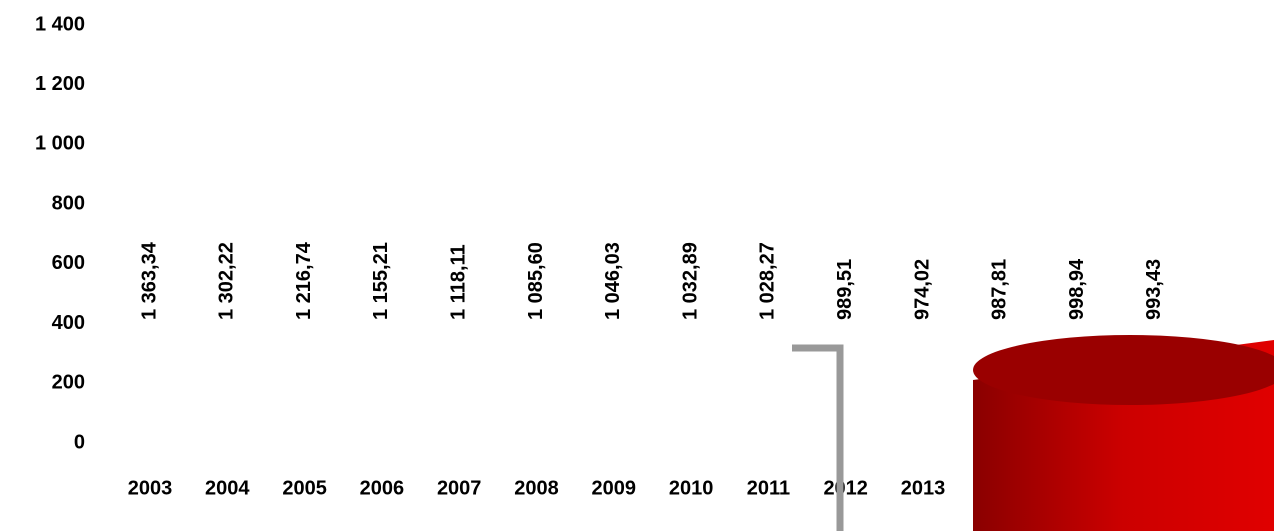  What do you see at coordinates (381, 281) in the screenshot?
I see `value-label: 1 155,21` at bounding box center [381, 281].